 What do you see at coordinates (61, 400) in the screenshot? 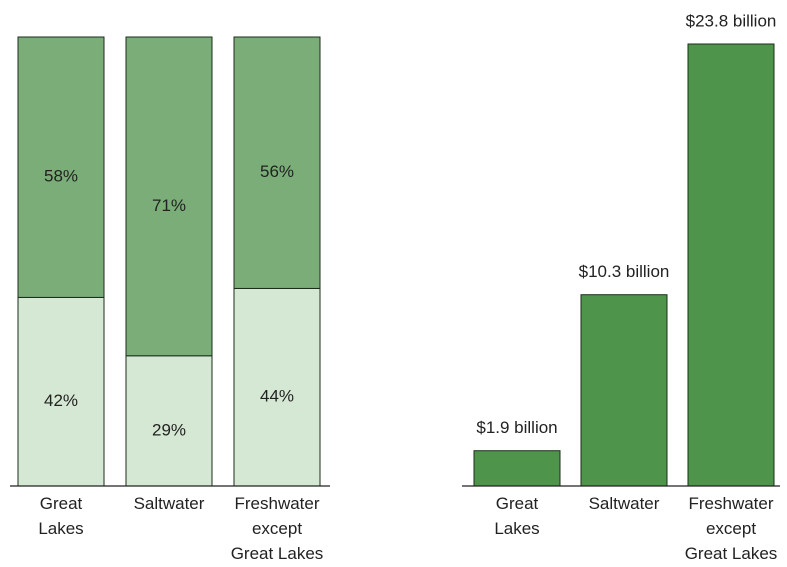
I see `value-label: 42%` at bounding box center [61, 400].